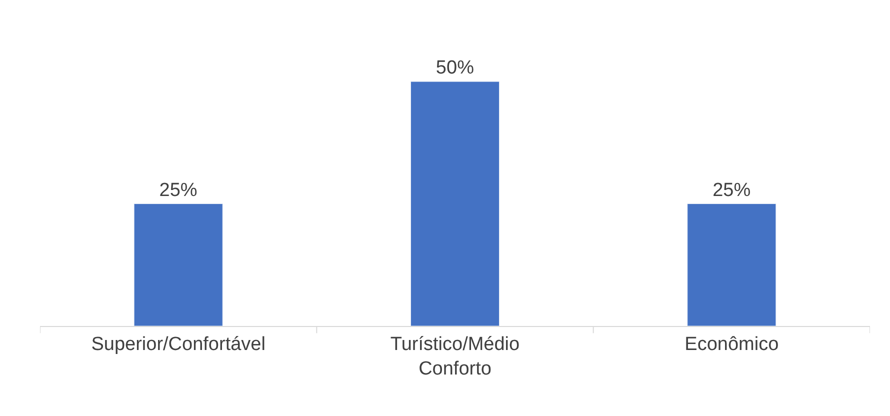 The width and height of the screenshot is (890, 416). Describe the element at coordinates (455, 357) in the screenshot. I see `x-tick-label: Turístico/Médio Conforto` at that location.